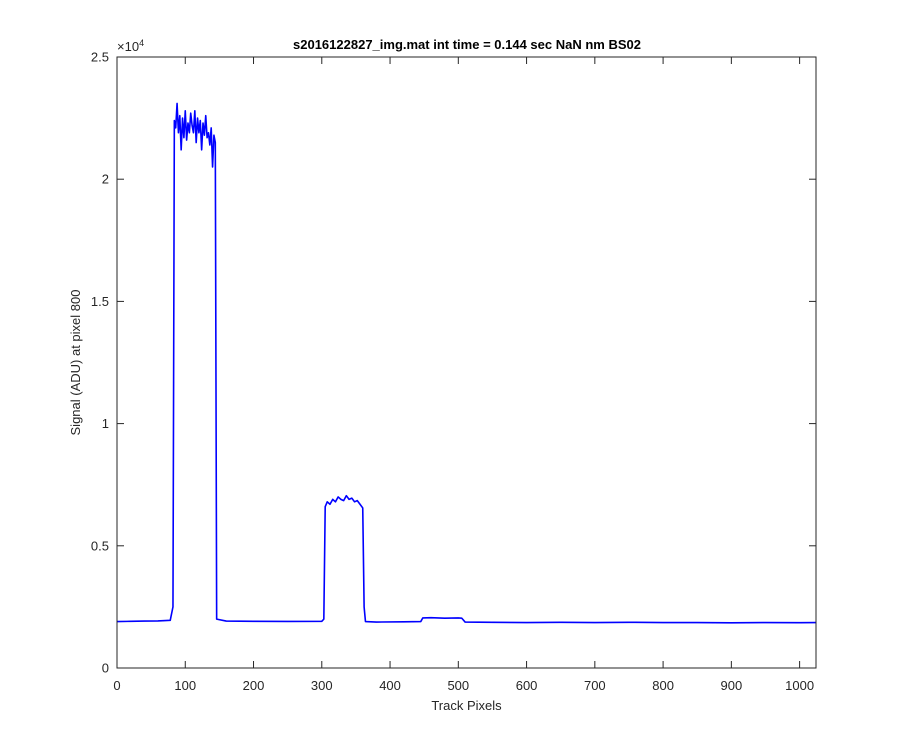 The width and height of the screenshot is (900, 750). Describe the element at coordinates (458, 685) in the screenshot. I see `x-tick-label: 500` at that location.